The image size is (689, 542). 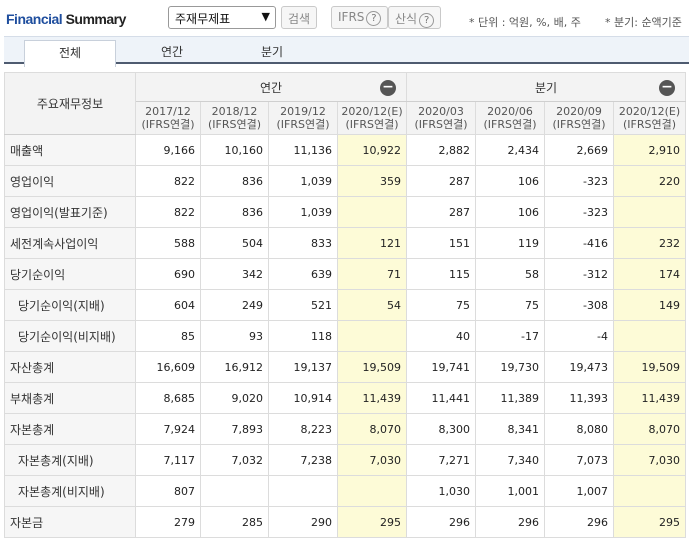 What do you see at coordinates (70, 212) in the screenshot?
I see `row-label: 영업이익(발표기준)` at bounding box center [70, 212].